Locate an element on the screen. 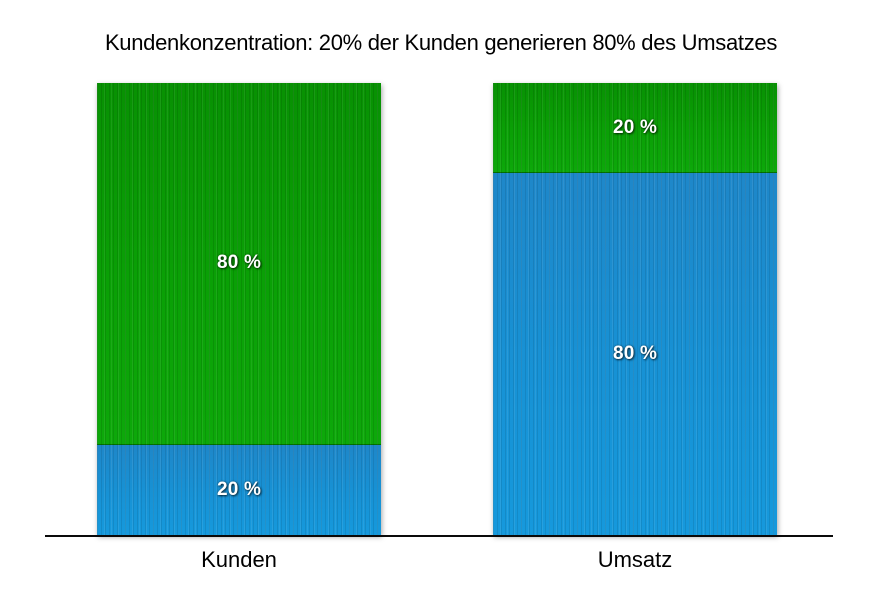 The width and height of the screenshot is (882, 597). bar-umsatz-green-segment: 20 % is located at coordinates (635, 128).